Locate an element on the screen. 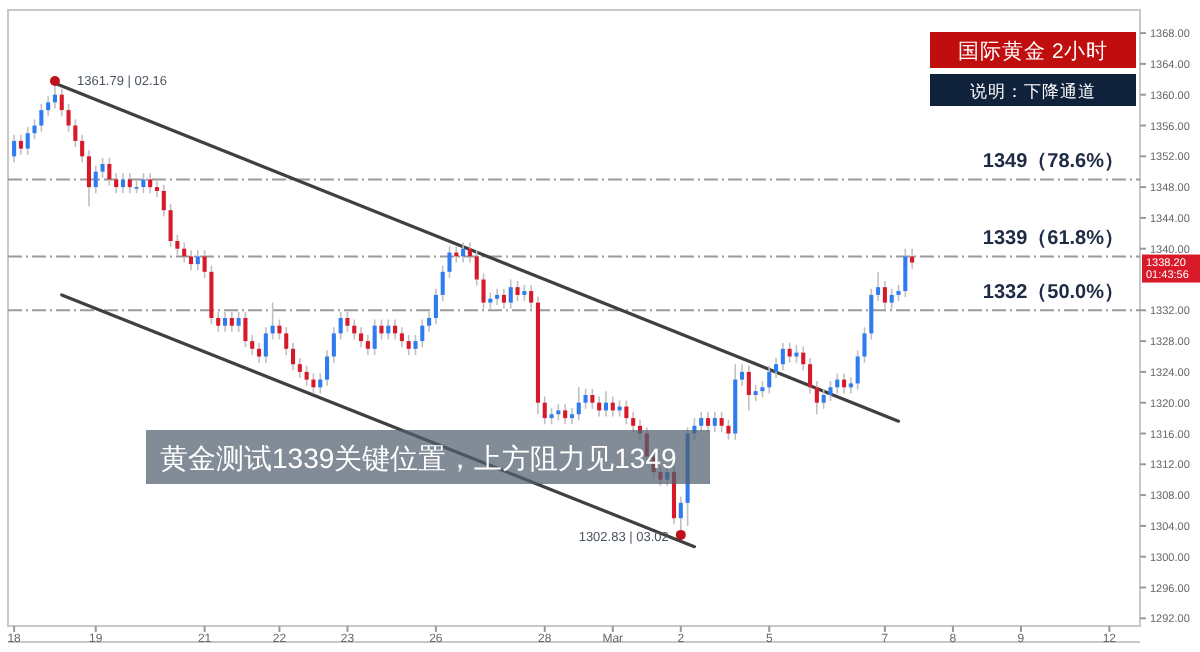 The width and height of the screenshot is (1200, 652). ref-line-label: 1332（50.0%） is located at coordinates (1053, 293).